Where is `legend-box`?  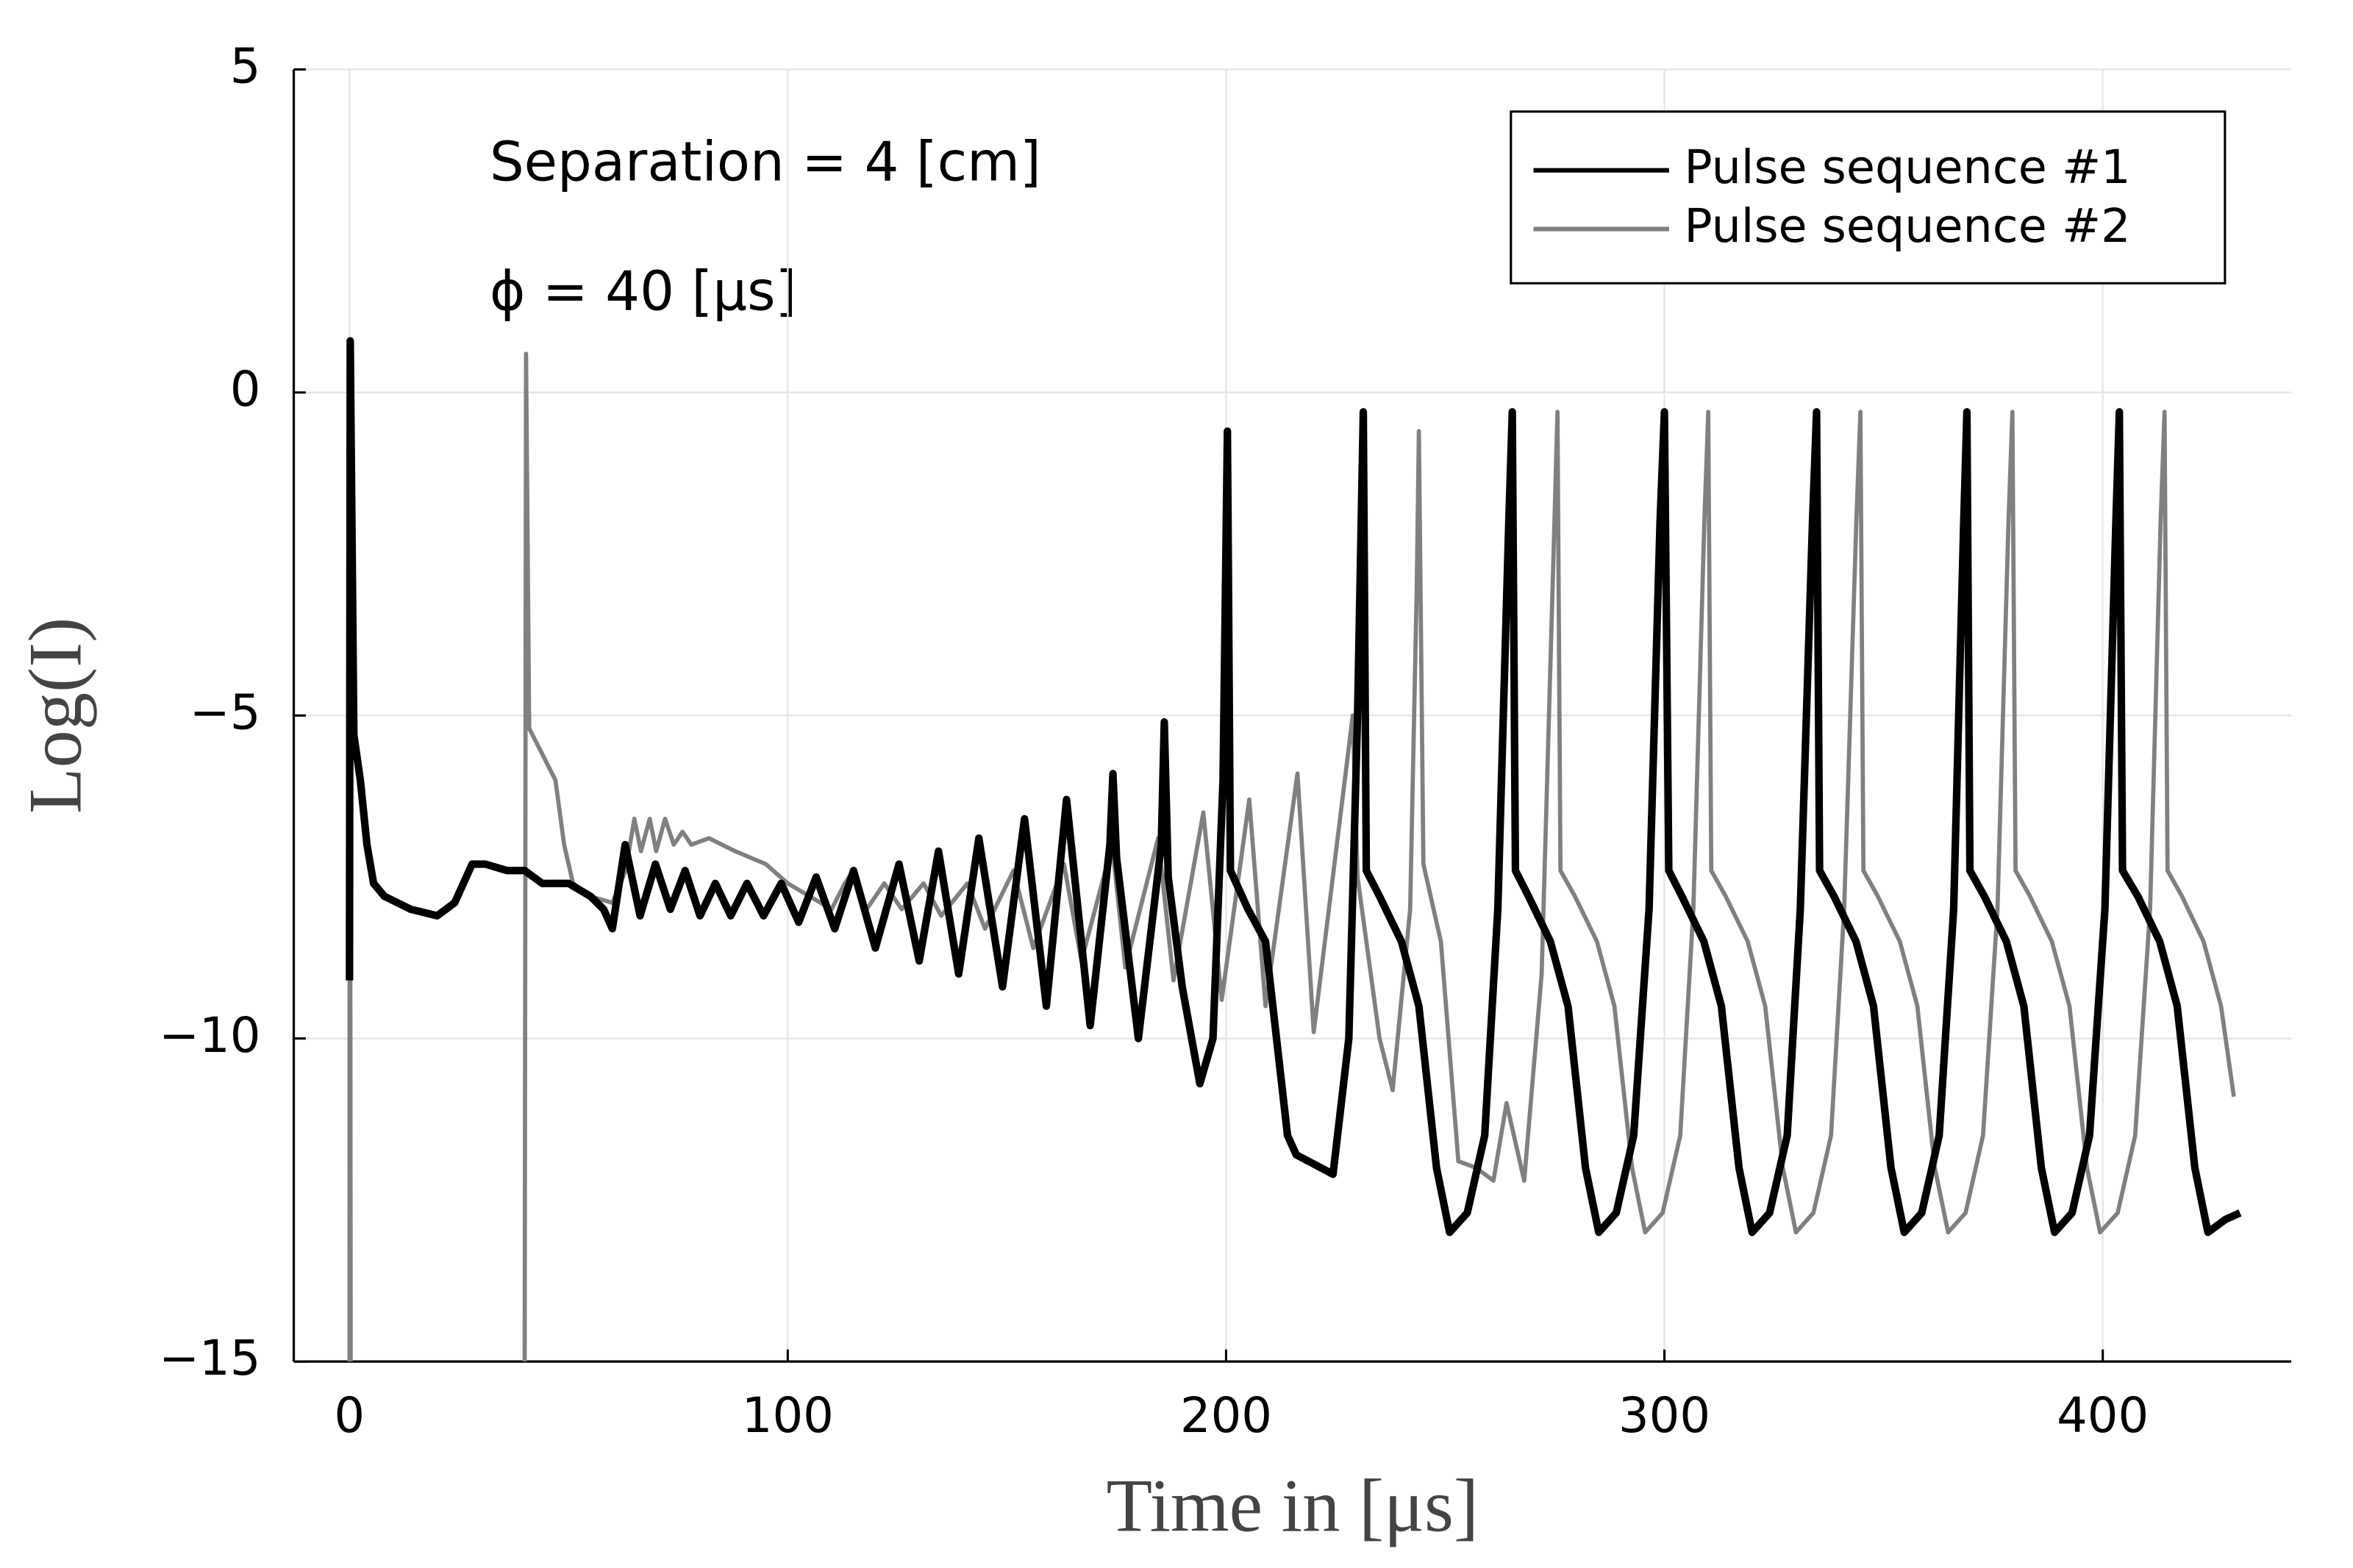
legend-box is located at coordinates (1869, 197).